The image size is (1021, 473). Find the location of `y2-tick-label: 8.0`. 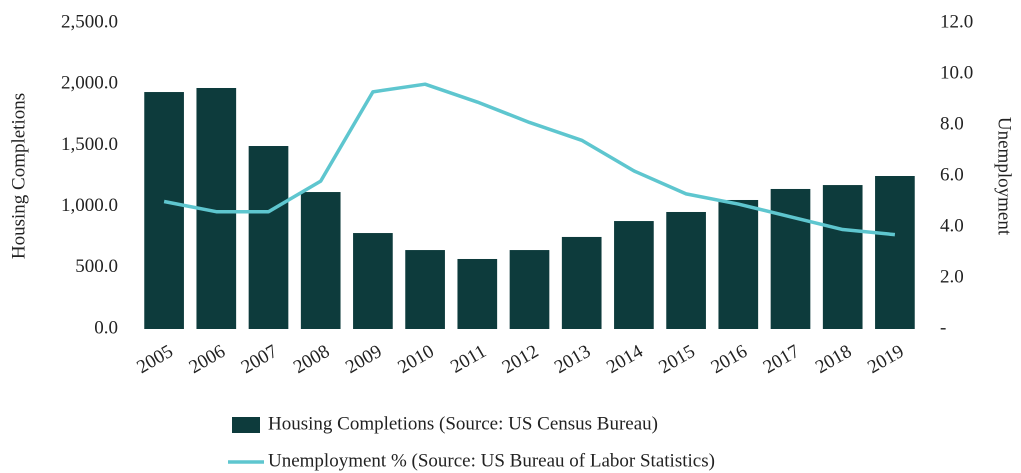

y2-tick-label: 8.0 is located at coordinates (952, 123).